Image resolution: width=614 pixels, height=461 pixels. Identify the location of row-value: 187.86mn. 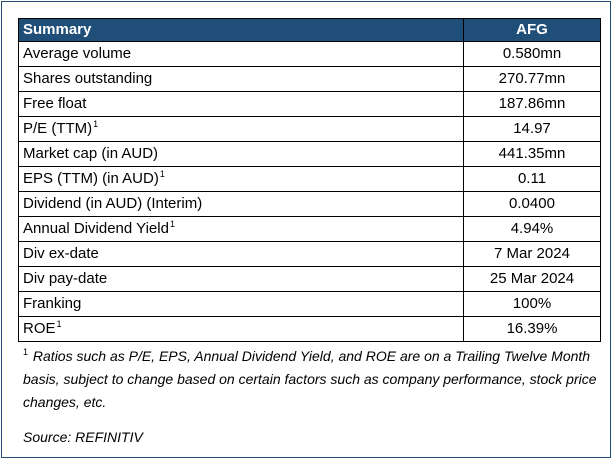
(532, 104).